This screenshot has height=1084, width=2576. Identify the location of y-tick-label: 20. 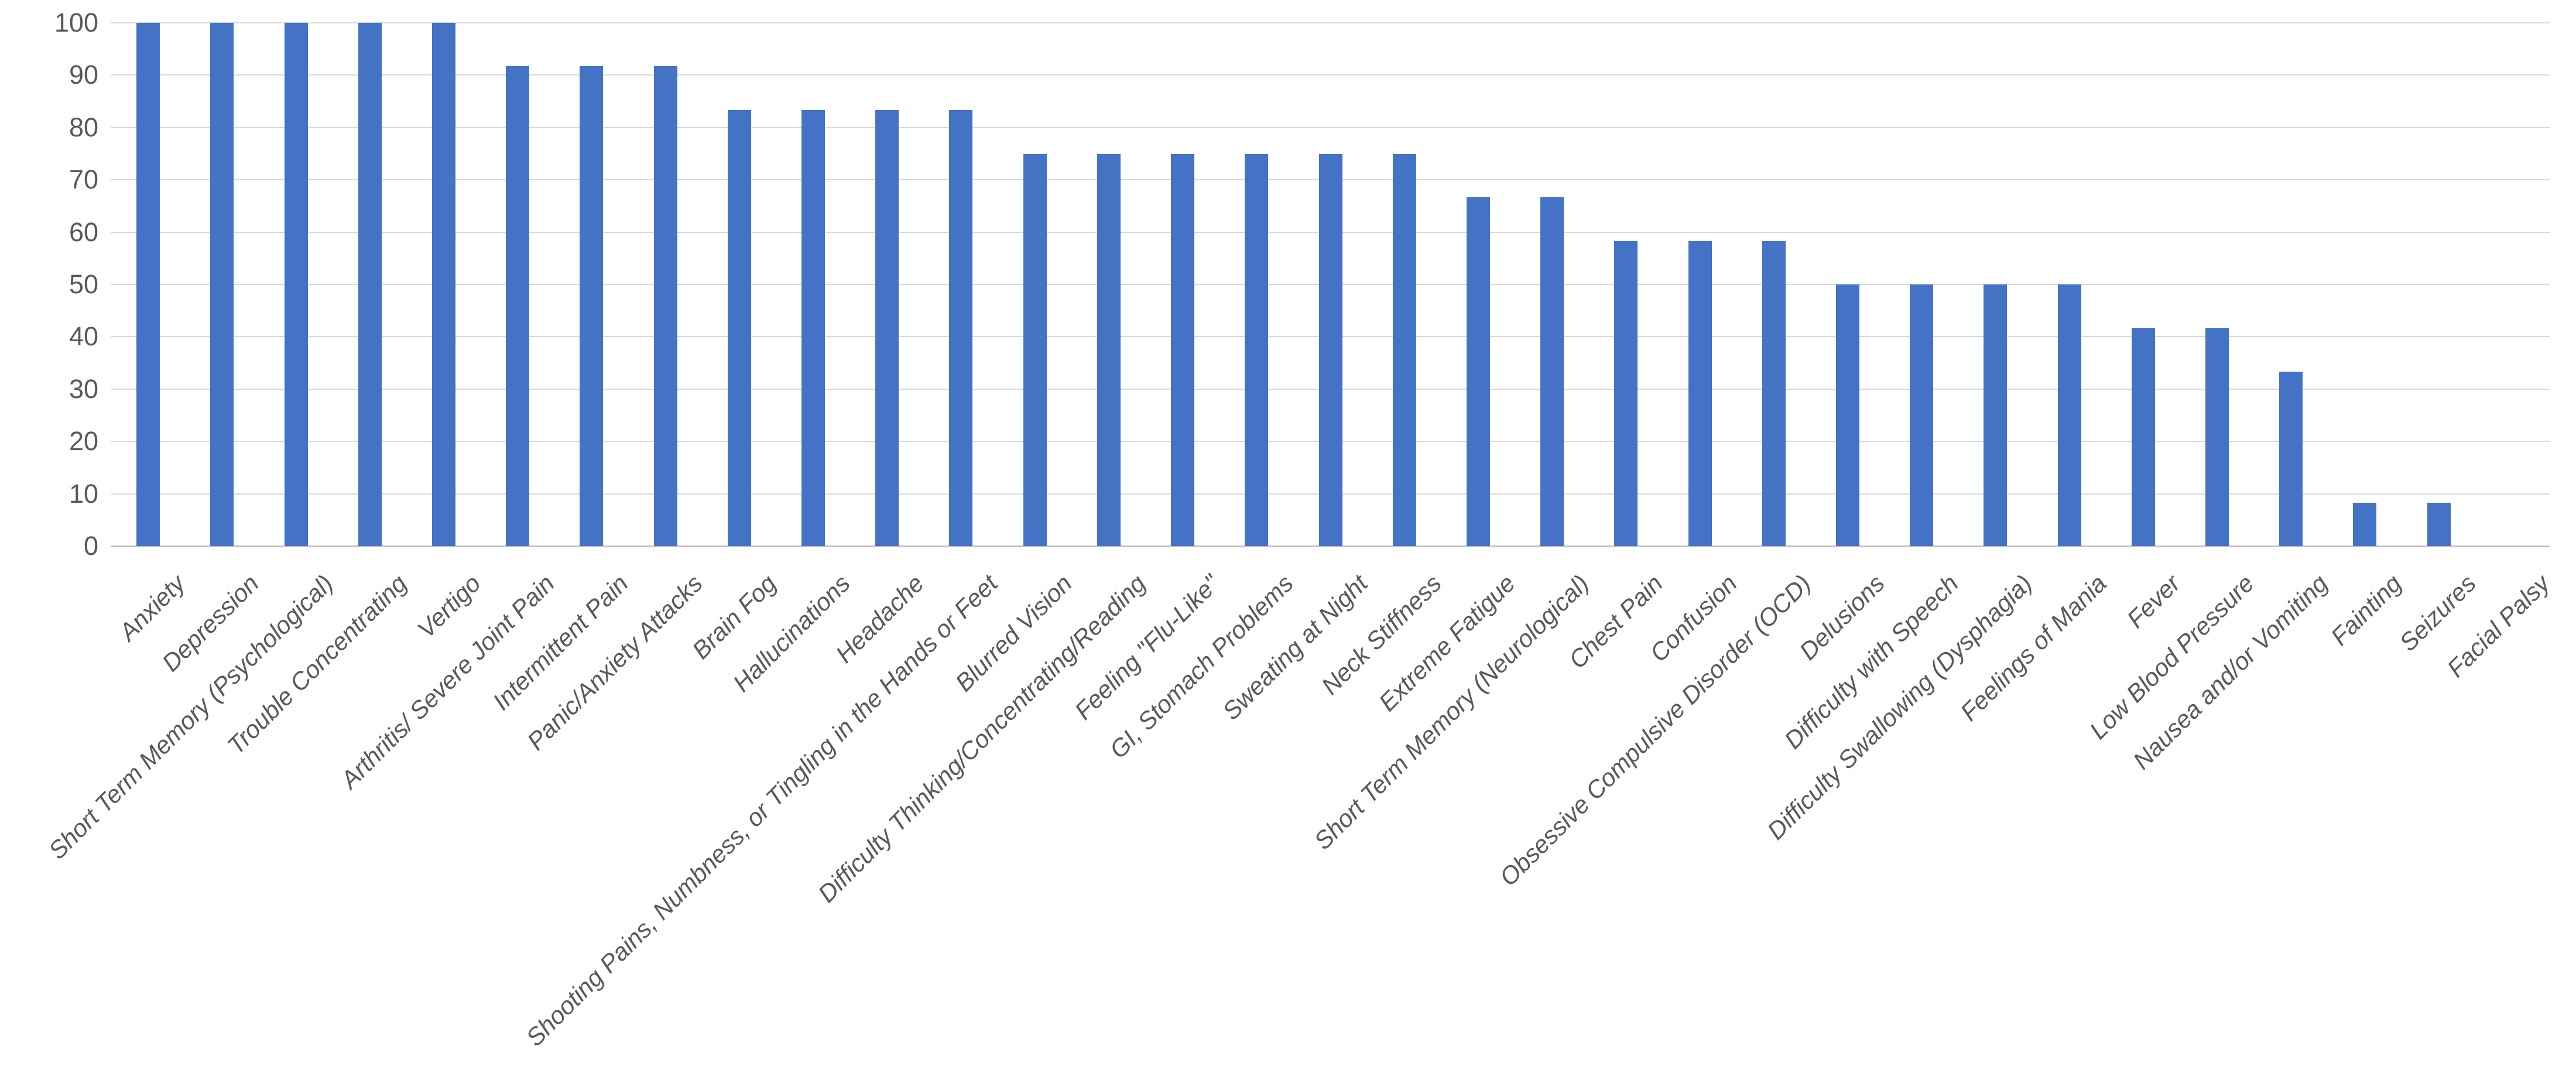
(83, 441).